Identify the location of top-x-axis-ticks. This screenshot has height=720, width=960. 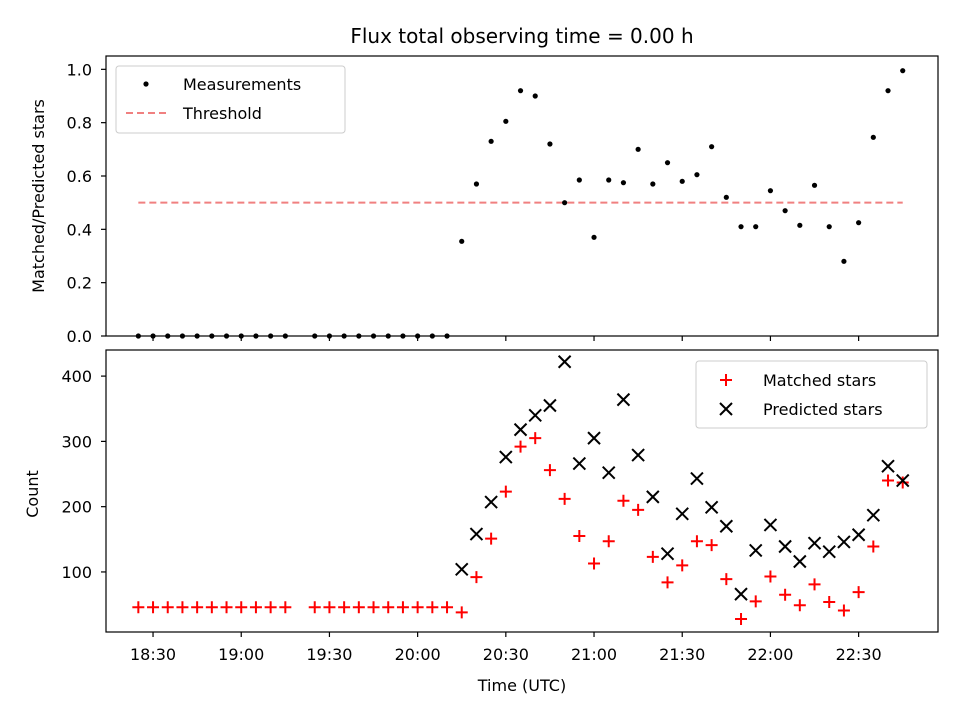
(506, 338).